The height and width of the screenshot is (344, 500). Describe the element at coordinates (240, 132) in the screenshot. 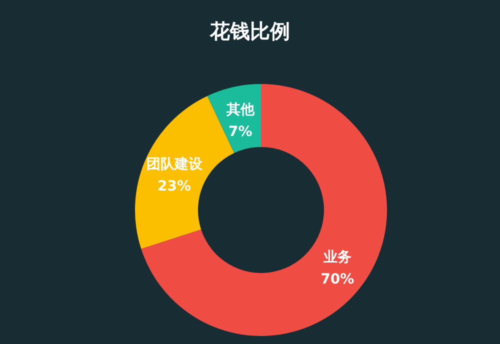

I see `data-label: 7%` at that location.